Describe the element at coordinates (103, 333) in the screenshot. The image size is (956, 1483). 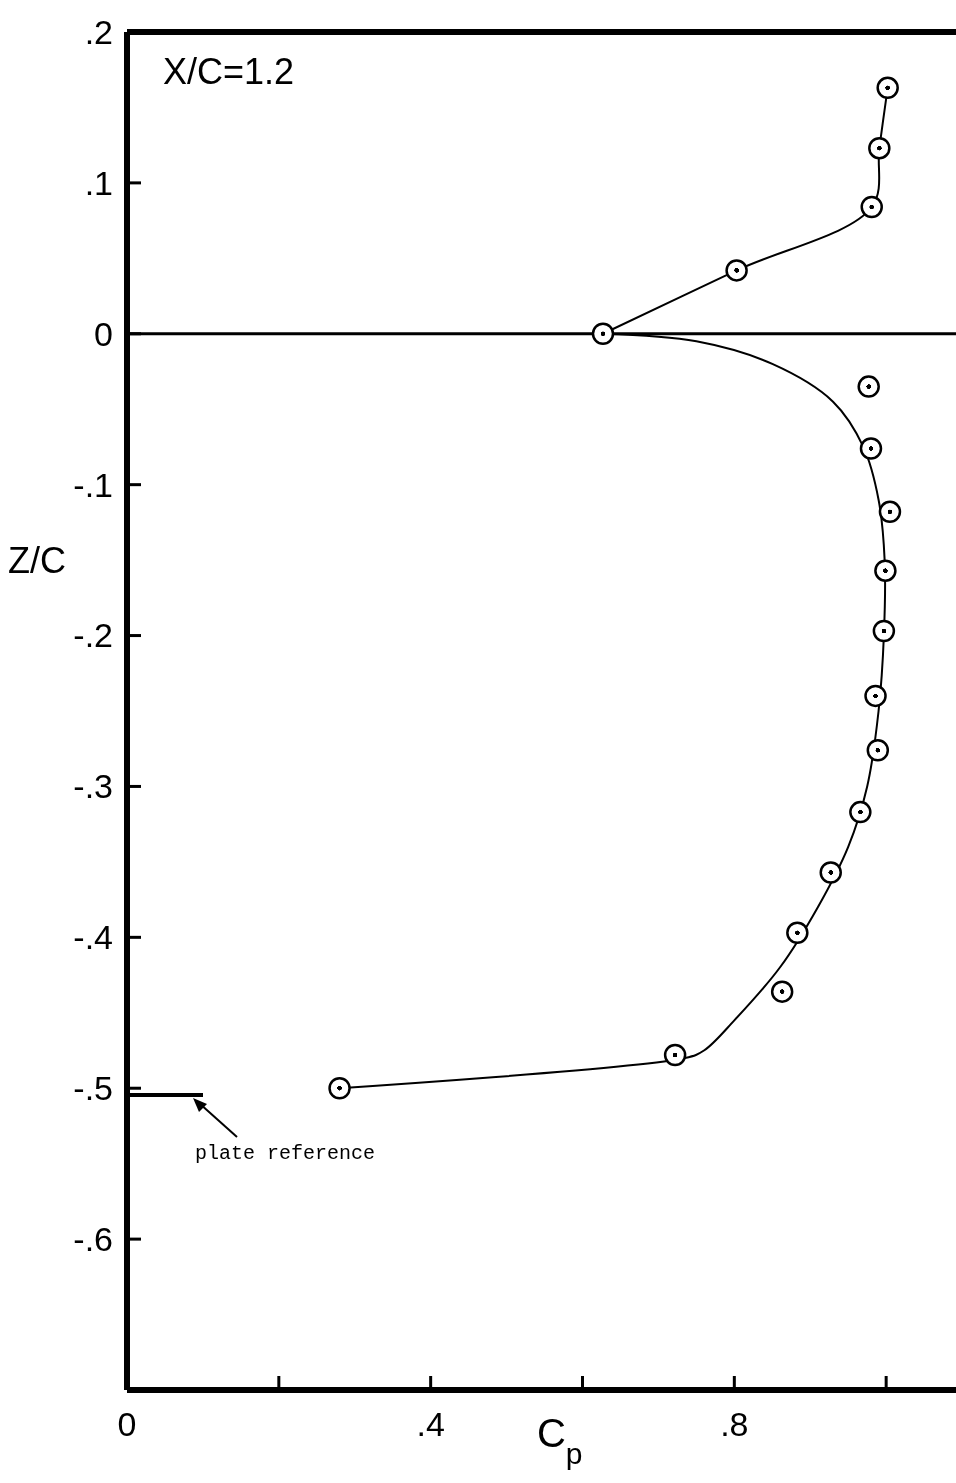
I see `y-tick-label: 0` at that location.